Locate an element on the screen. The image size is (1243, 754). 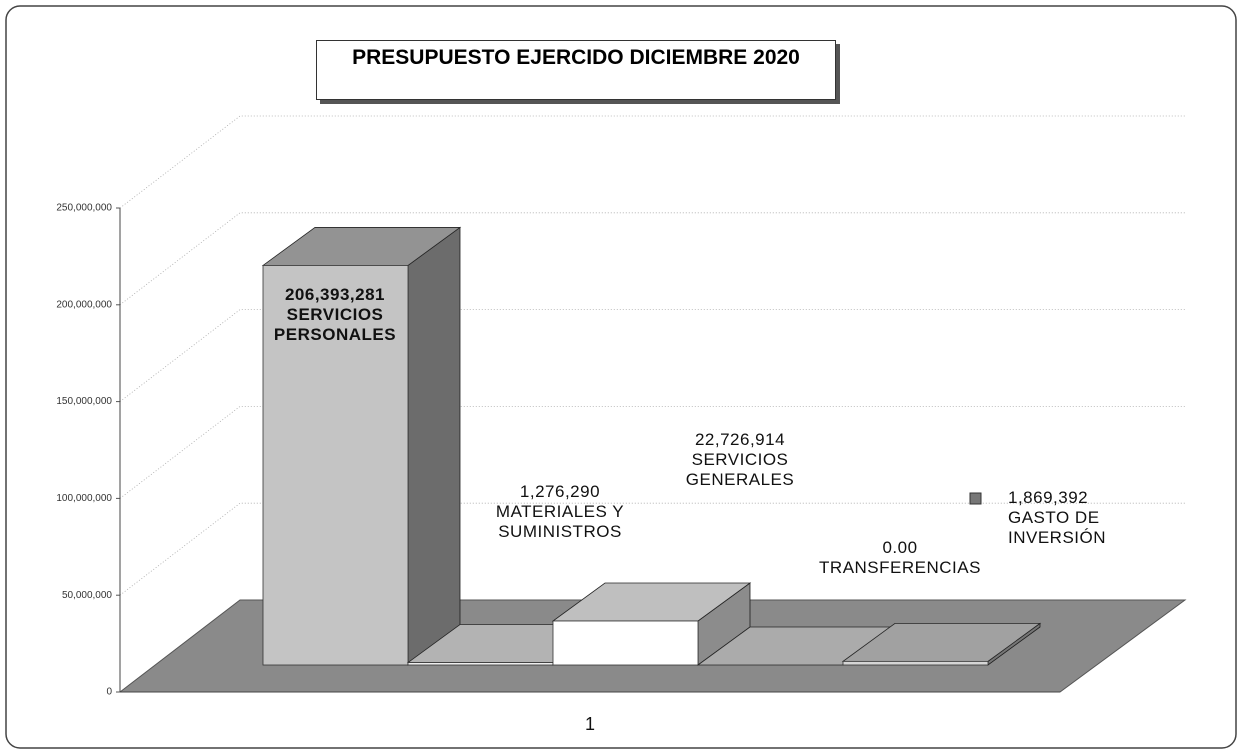
legend-entry: SERVICIOS GENERALES is located at coordinates (740, 469).